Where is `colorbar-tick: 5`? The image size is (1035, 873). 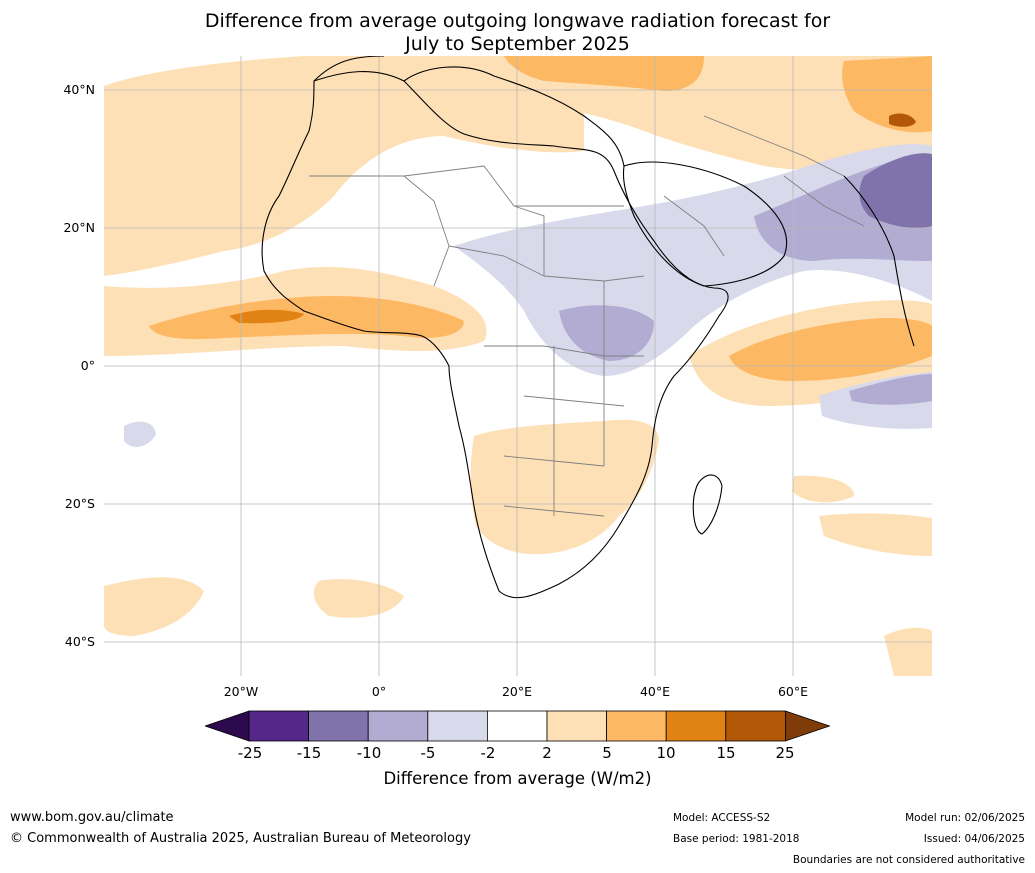
colorbar-tick: 5 is located at coordinates (607, 753).